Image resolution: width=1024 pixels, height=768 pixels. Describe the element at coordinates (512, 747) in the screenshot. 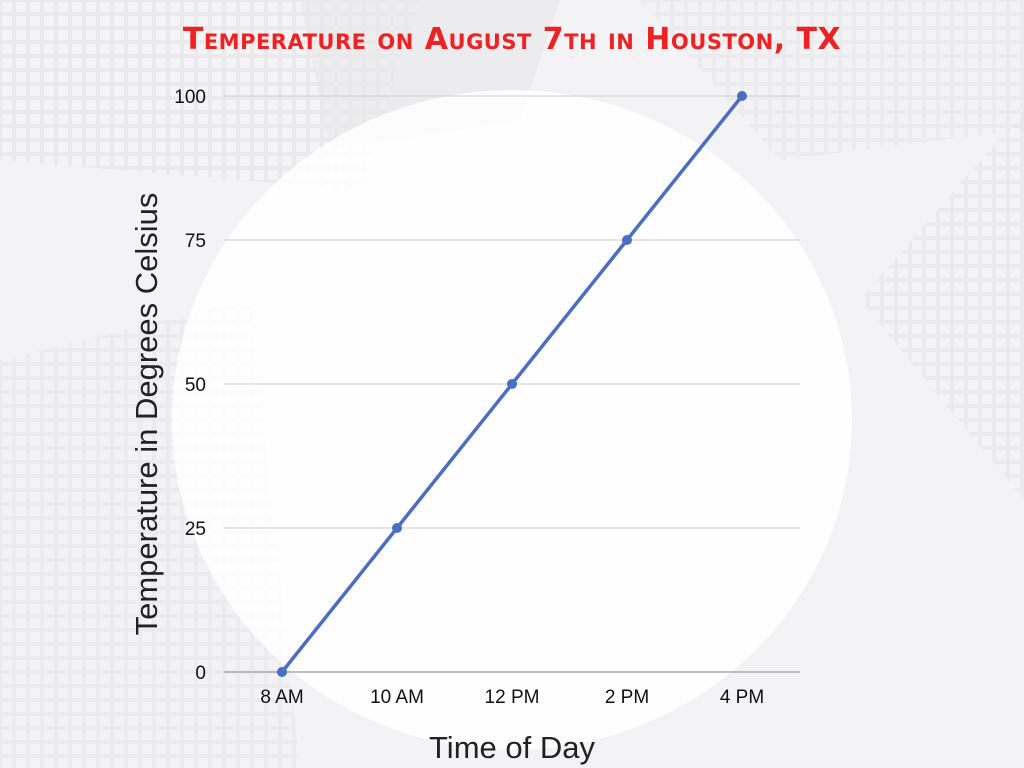

I see `x-axis-title: Time of Day` at that location.